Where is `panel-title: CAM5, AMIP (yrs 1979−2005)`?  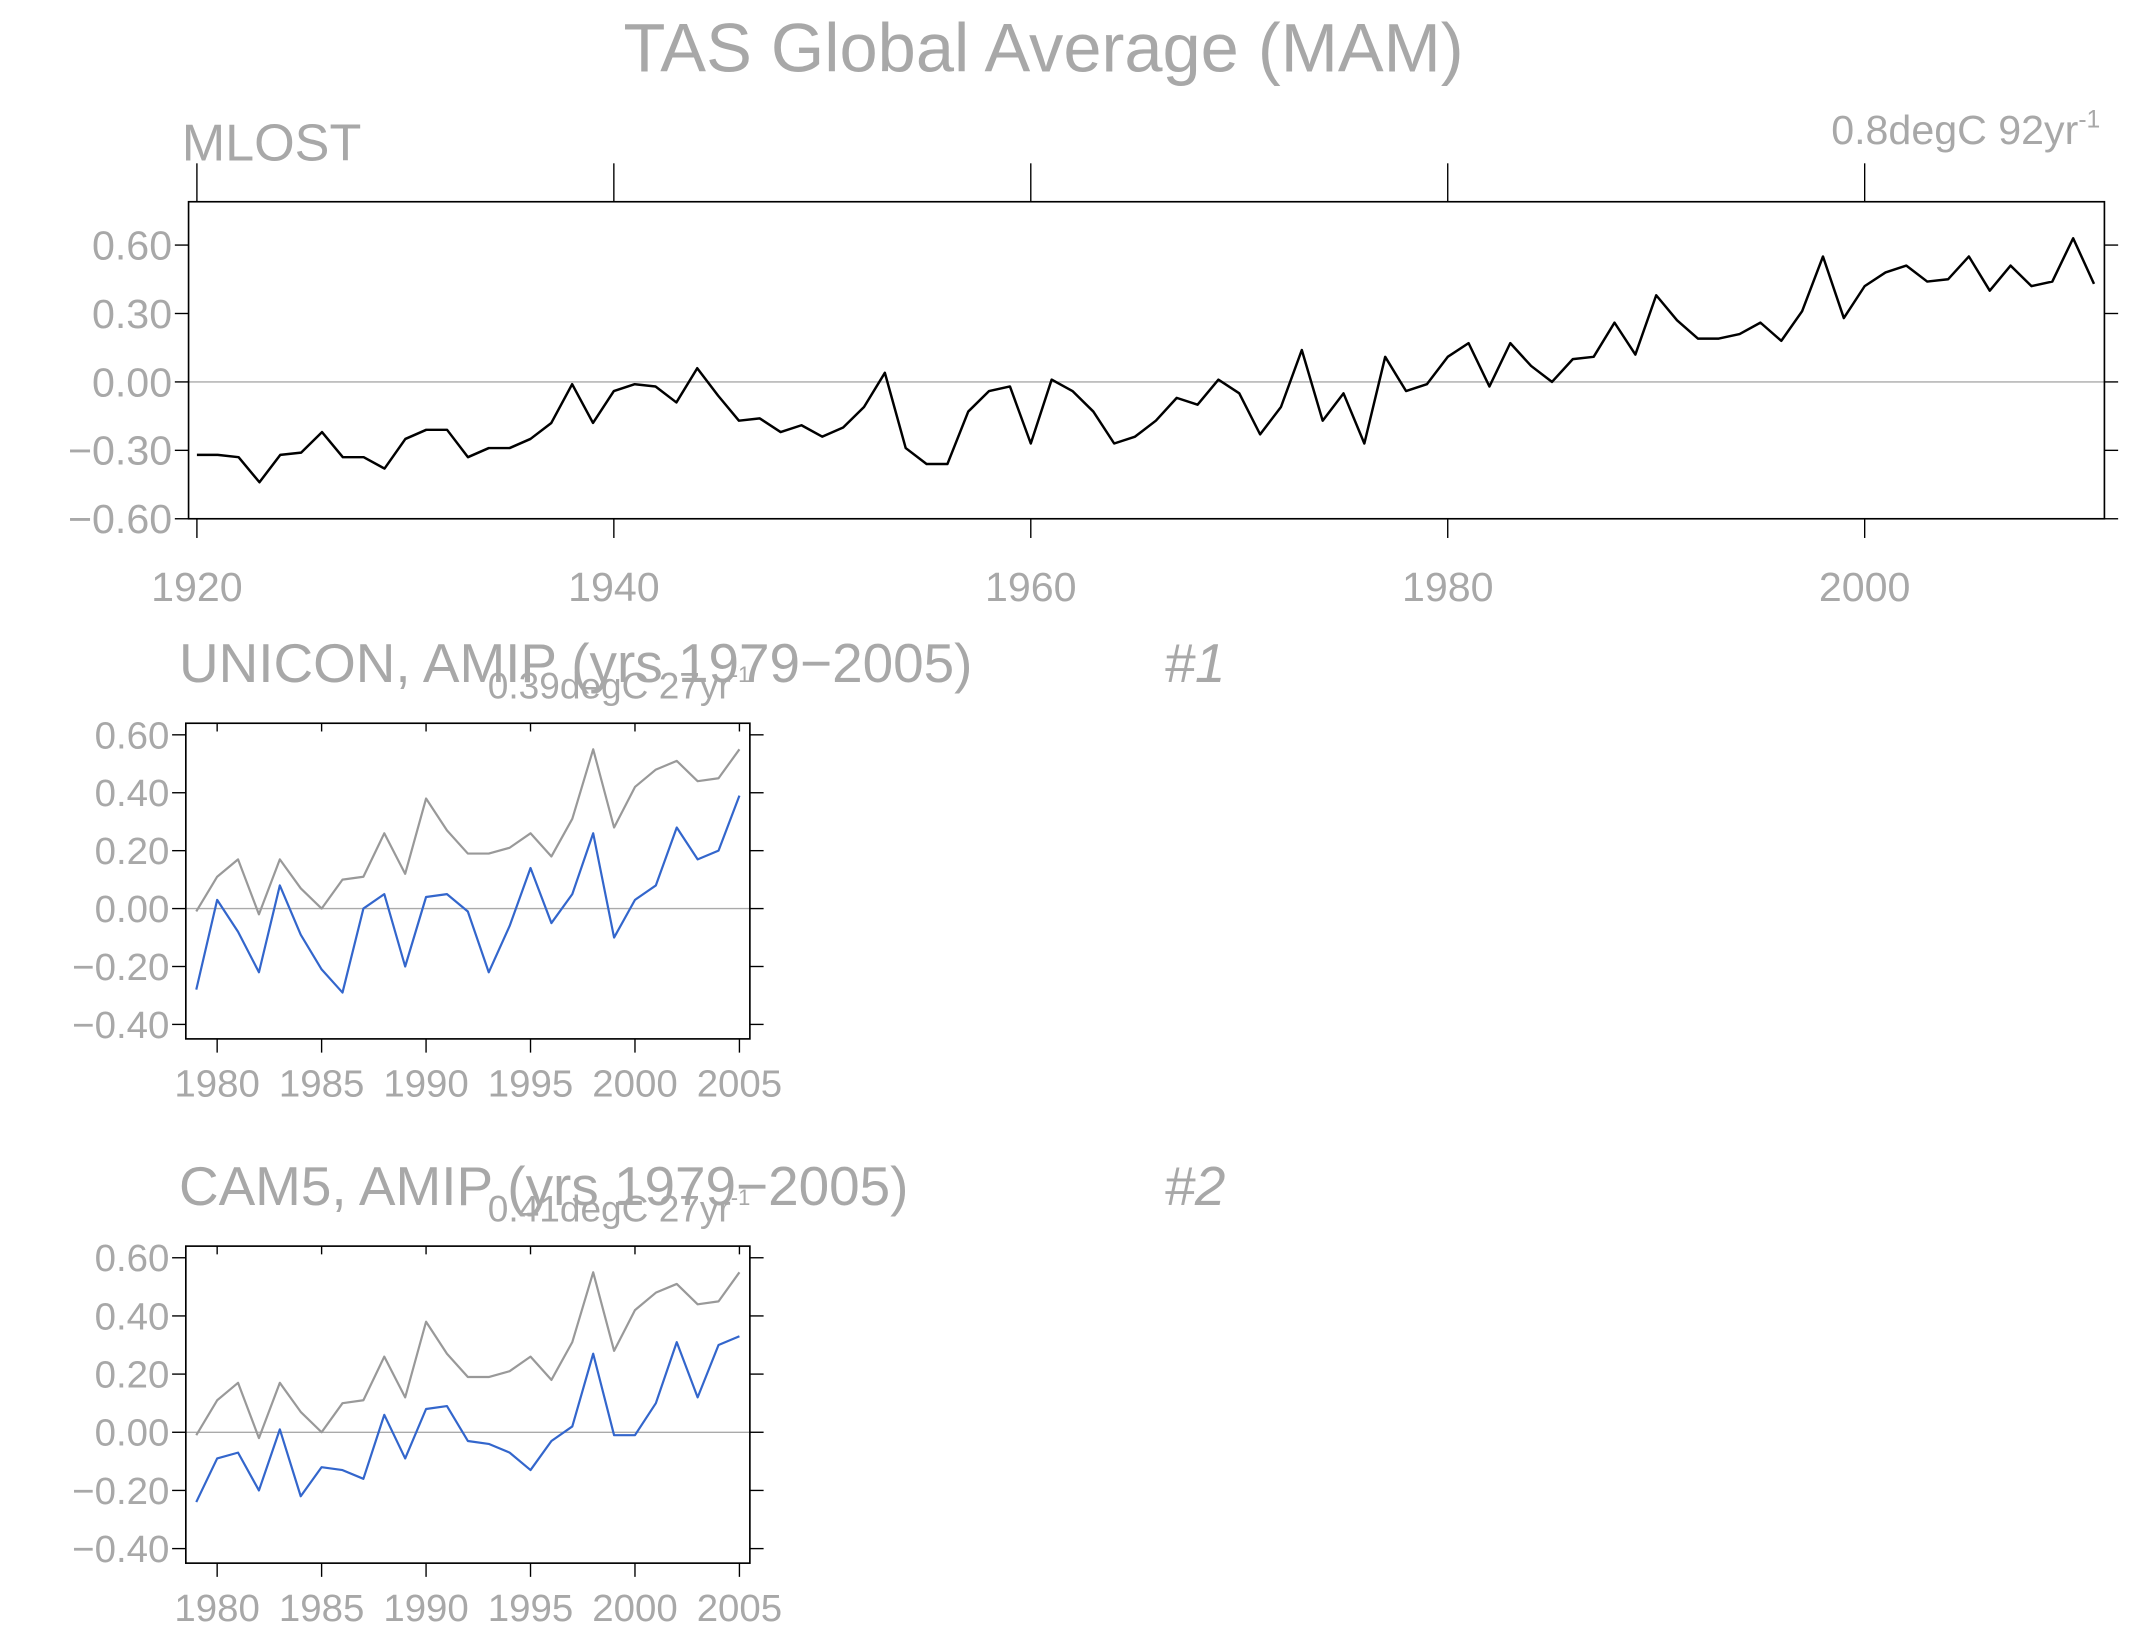
panel-title: CAM5, AMIP (yrs 1979−2005) is located at coordinates (543, 1186).